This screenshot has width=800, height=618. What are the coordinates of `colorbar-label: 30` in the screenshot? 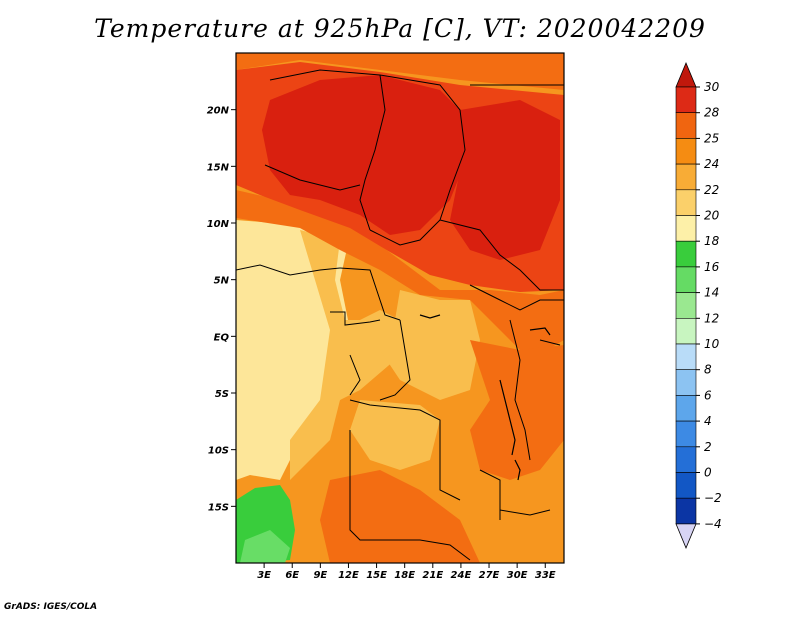 It's located at (712, 87).